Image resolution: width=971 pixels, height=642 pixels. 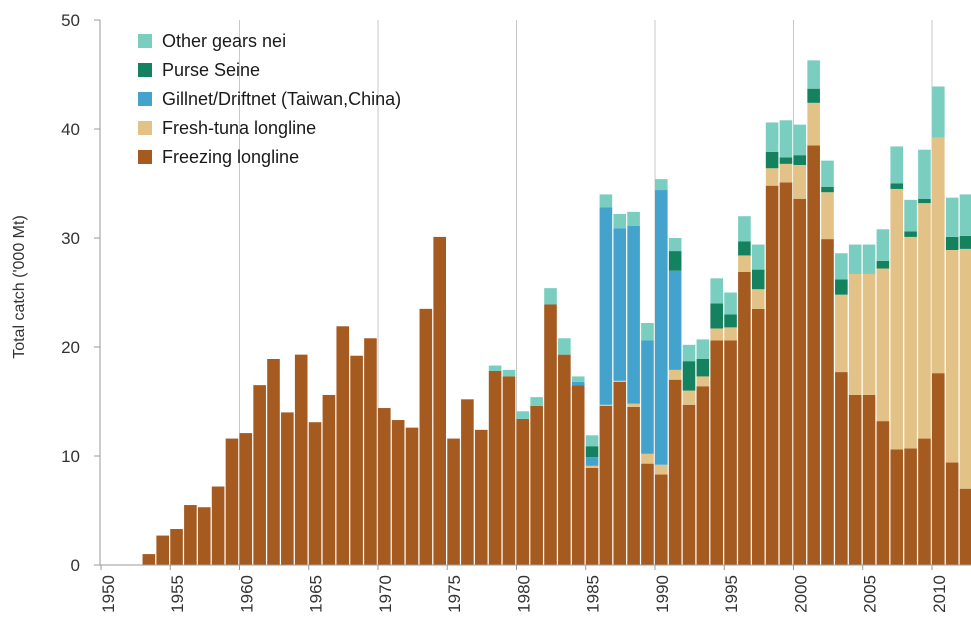 I want to click on bar-stack-1988, so click(x=633, y=388).